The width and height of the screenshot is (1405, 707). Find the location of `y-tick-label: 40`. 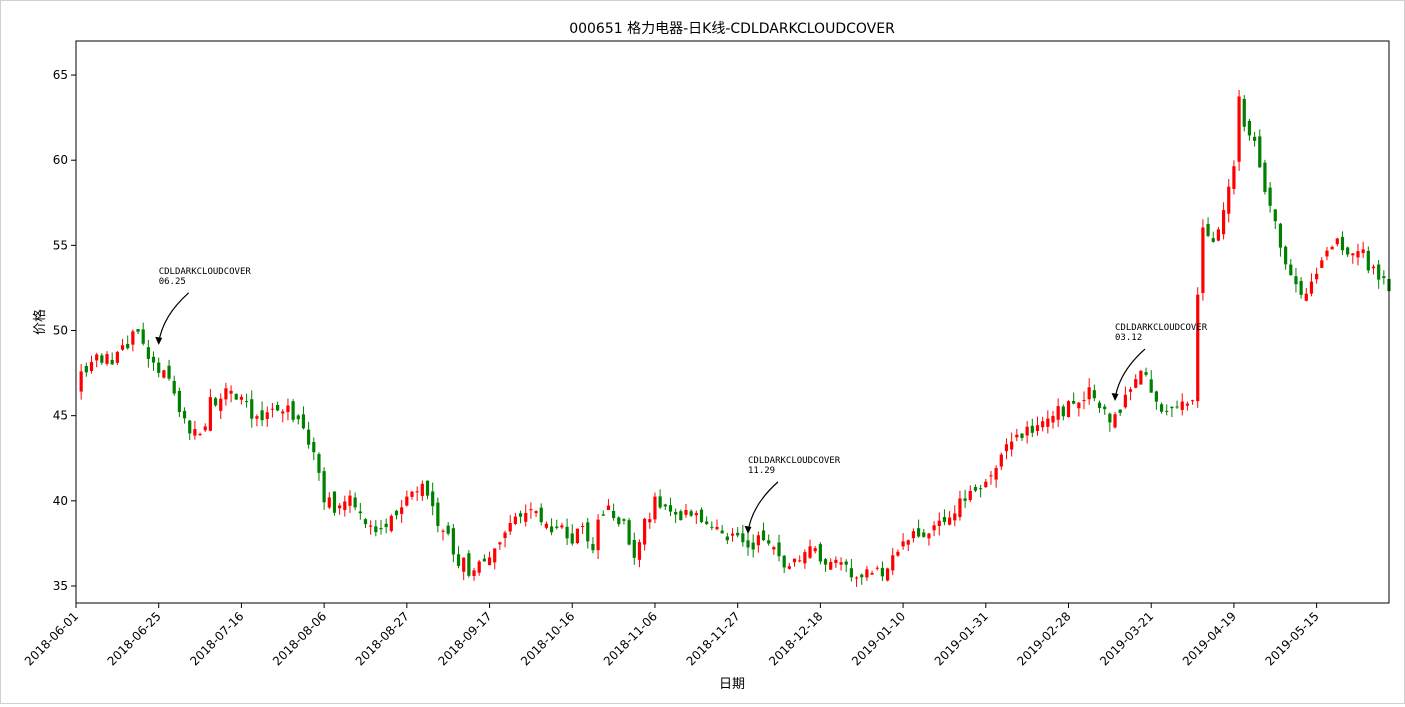

y-tick-label: 40 is located at coordinates (60, 501).